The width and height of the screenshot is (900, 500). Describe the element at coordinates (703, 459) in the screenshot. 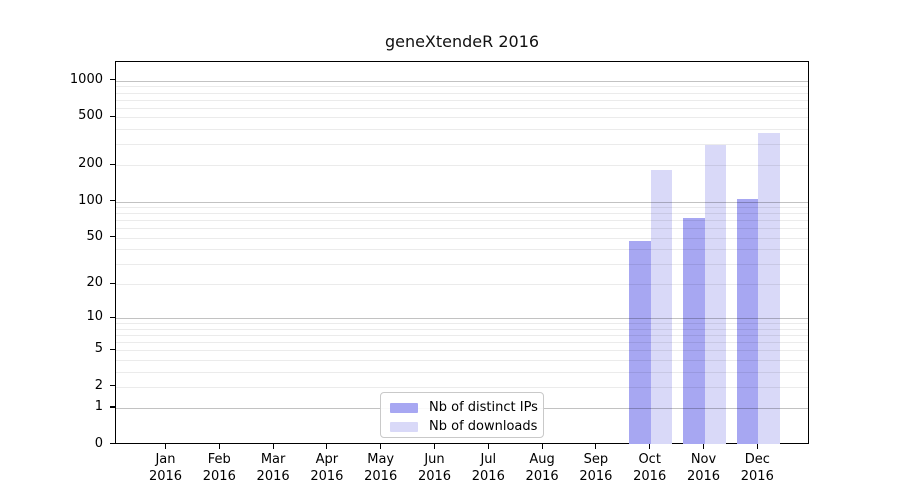

I see `month-name: Nov` at that location.